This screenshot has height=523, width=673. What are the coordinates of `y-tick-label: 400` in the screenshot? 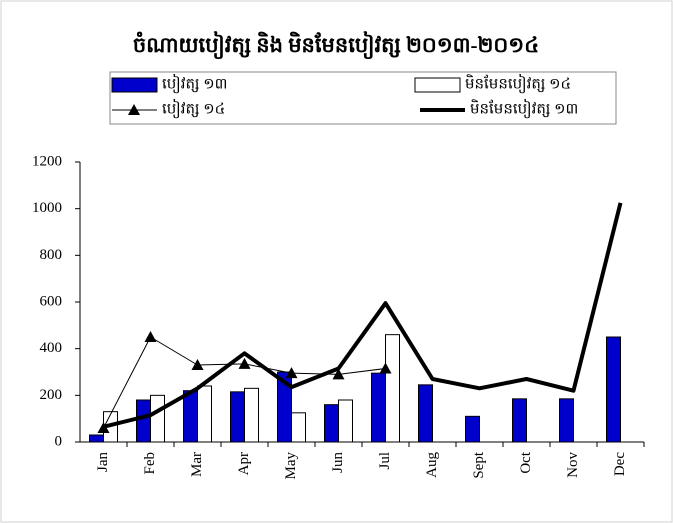 It's located at (51, 348).